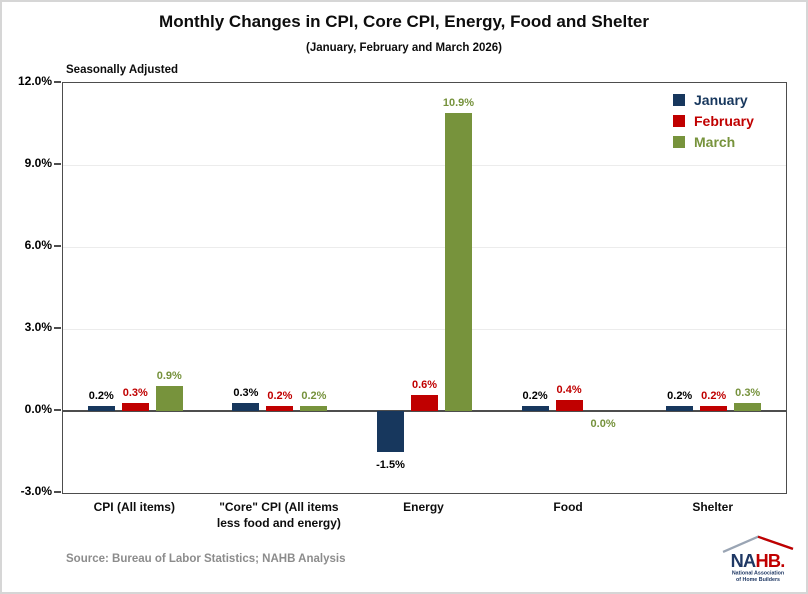  Describe the element at coordinates (404, 48) in the screenshot. I see `chart-subtitle: (January, February and March 2026)` at that location.